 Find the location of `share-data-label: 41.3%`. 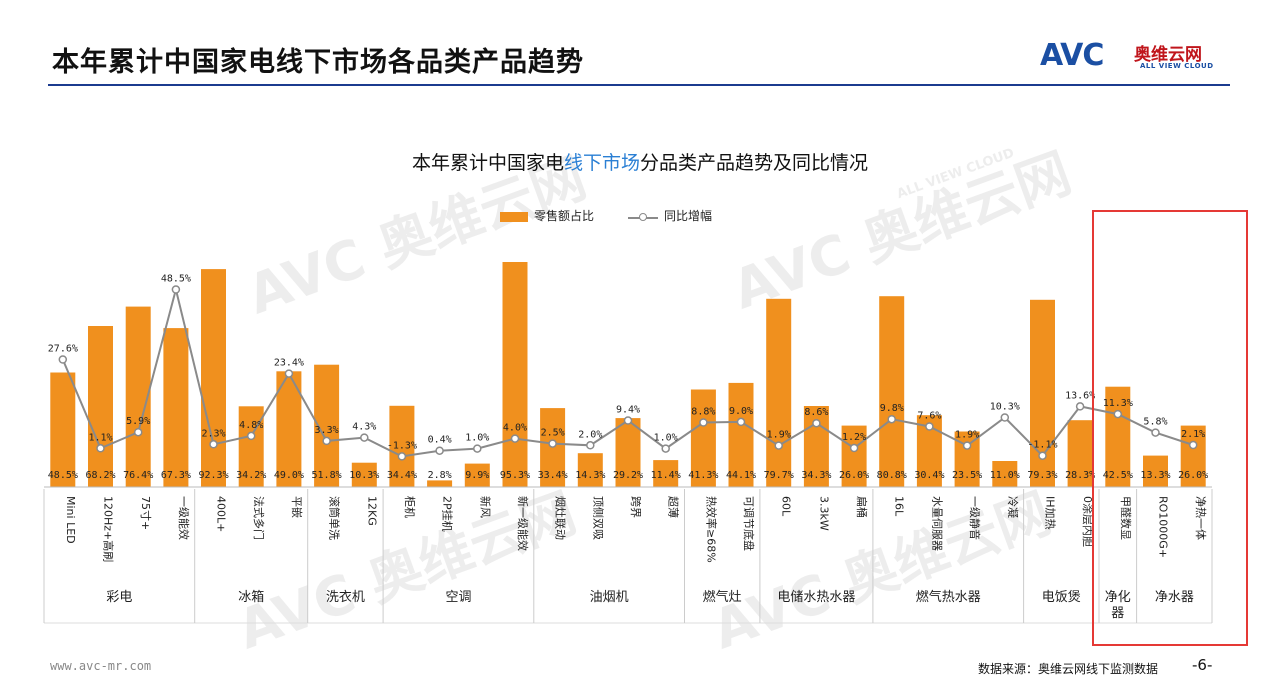

share-data-label: 41.3% is located at coordinates (703, 475).